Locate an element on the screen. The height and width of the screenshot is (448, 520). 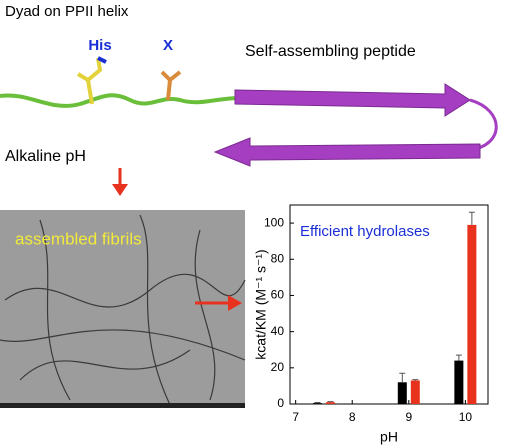
alkaline-label: Alkaline pH is located at coordinates (45, 156).